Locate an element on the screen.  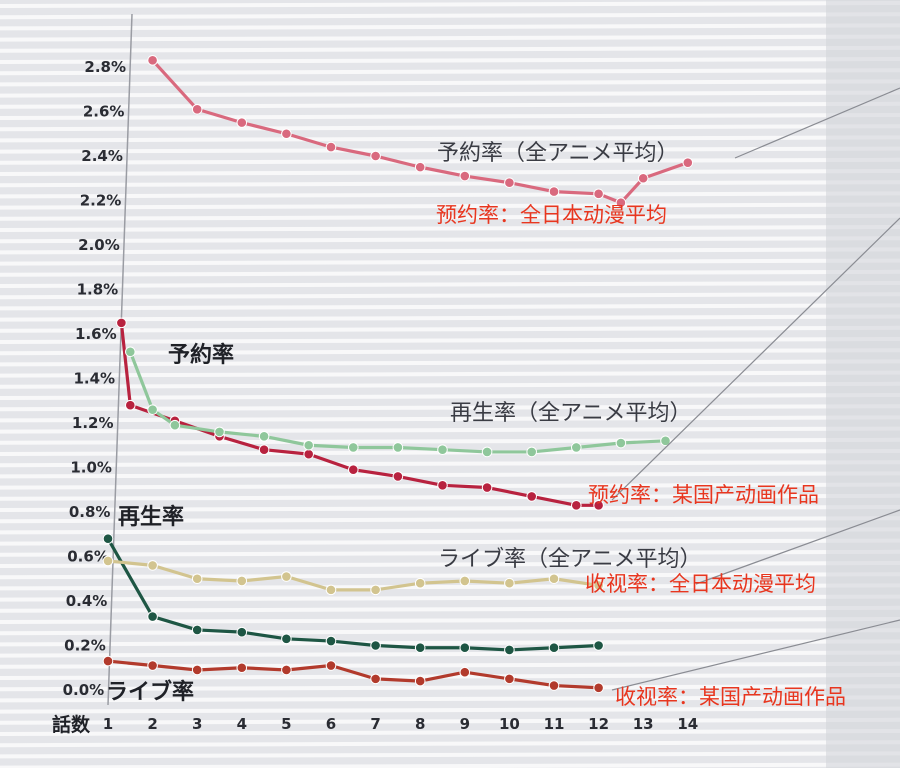
y-tick-label: 2.6% is located at coordinates (104, 112).